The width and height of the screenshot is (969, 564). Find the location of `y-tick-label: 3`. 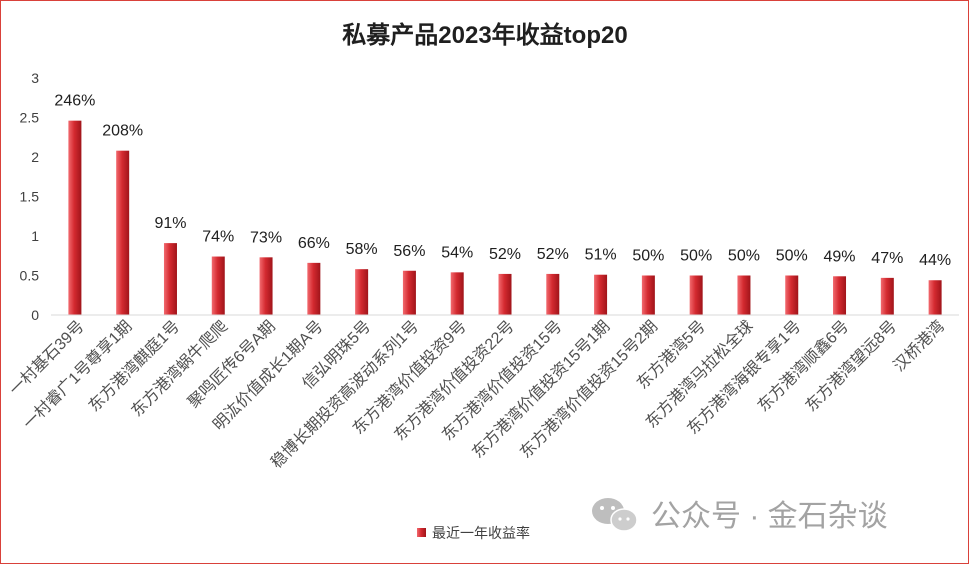

y-tick-label: 3 is located at coordinates (35, 78).